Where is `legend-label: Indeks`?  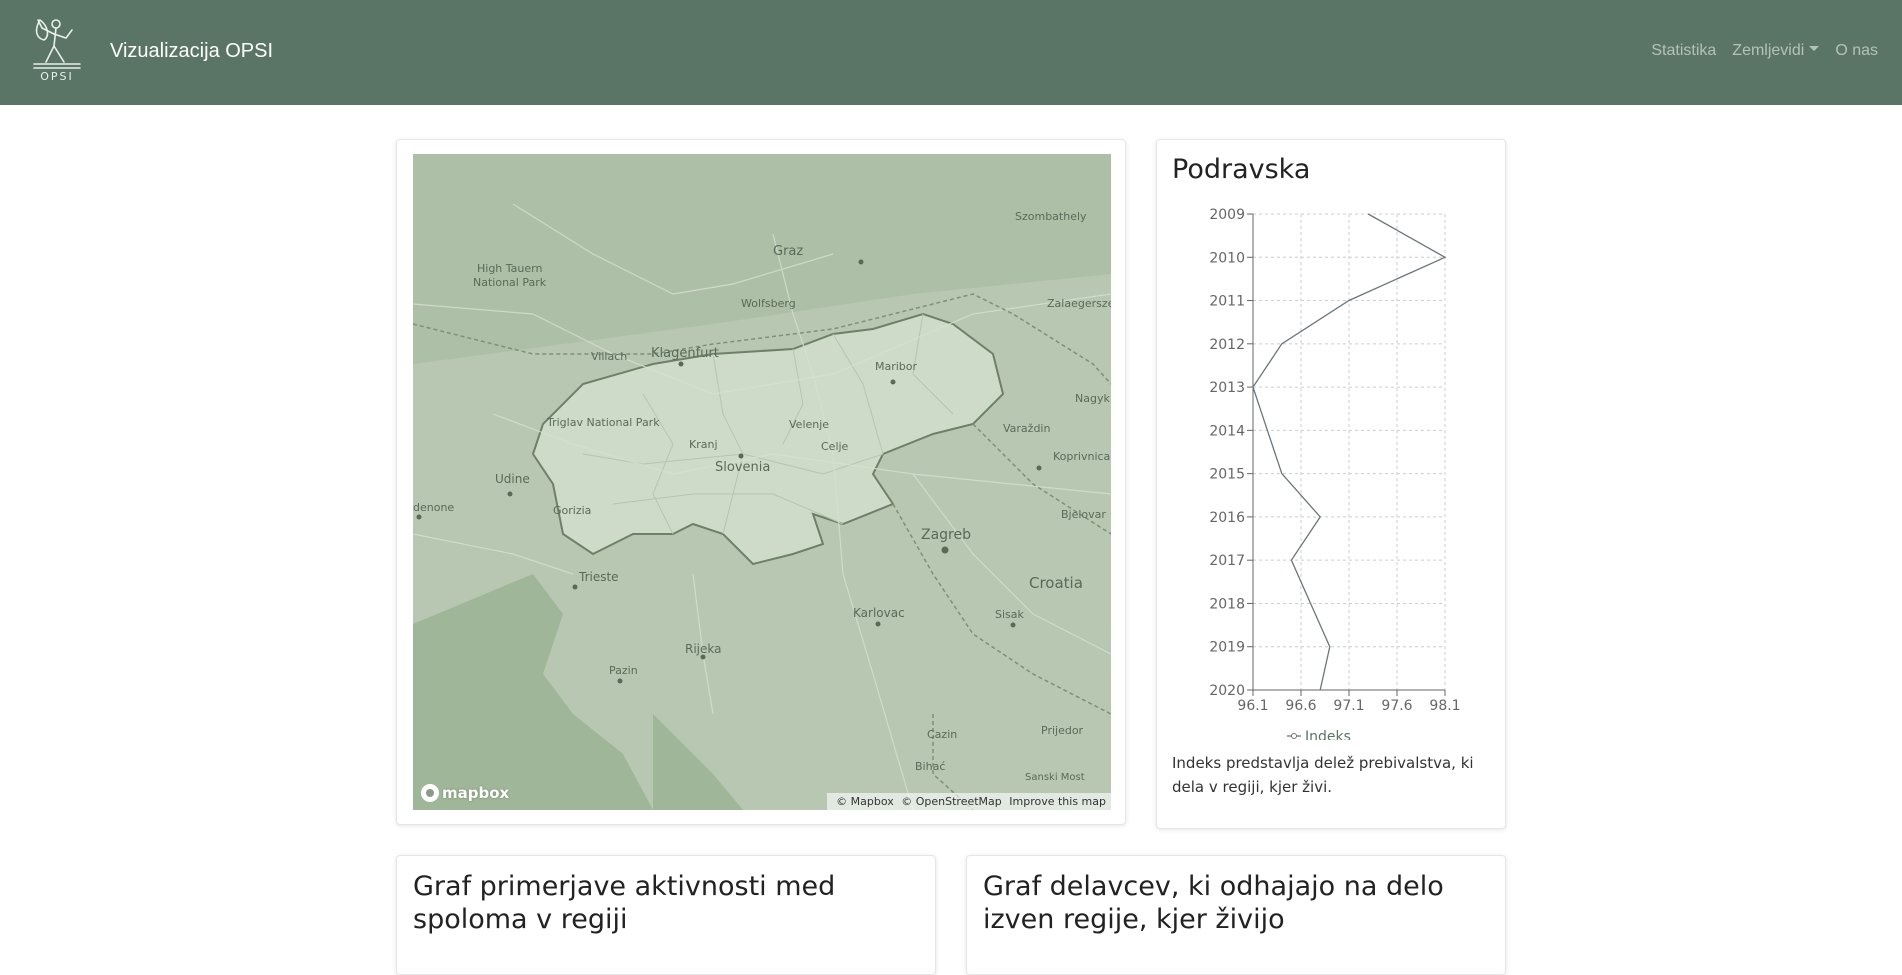
legend-label: Indeks is located at coordinates (1328, 734).